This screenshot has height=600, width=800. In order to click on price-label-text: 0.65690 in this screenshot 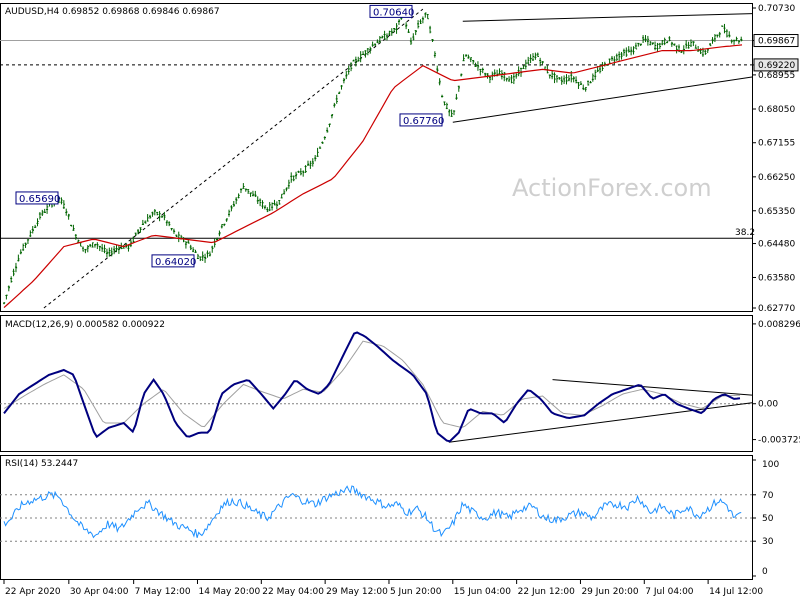, I will do `click(39, 199)`.